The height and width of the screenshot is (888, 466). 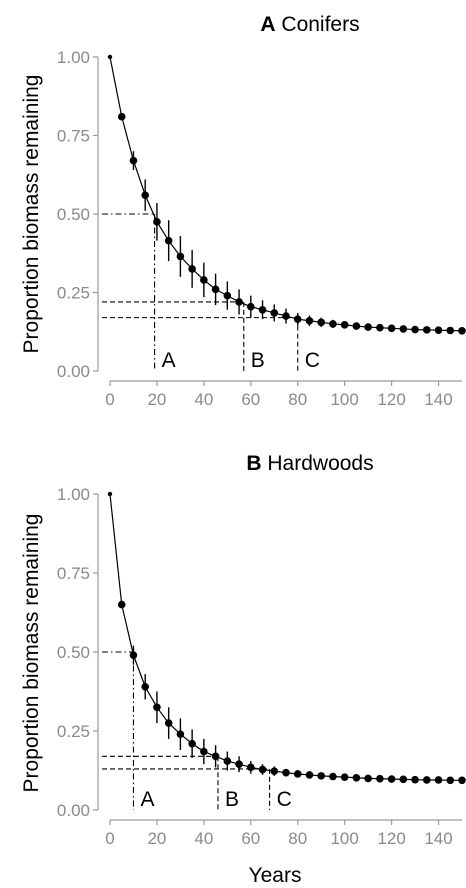 I want to click on x-tick-label: 60, so click(x=250, y=838).